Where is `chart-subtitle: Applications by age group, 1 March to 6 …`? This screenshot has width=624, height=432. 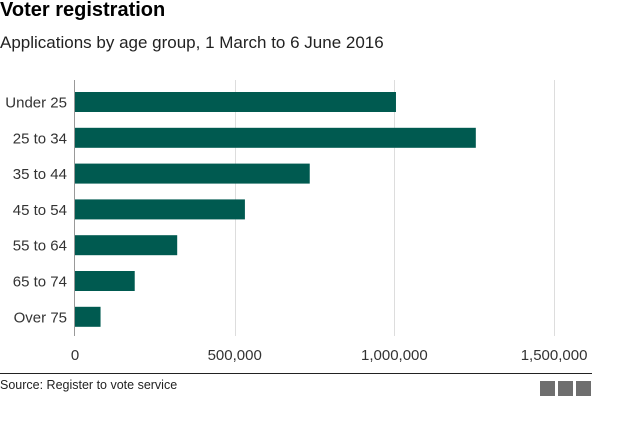
chart-subtitle: Applications by age group, 1 March to 6 … is located at coordinates (192, 42).